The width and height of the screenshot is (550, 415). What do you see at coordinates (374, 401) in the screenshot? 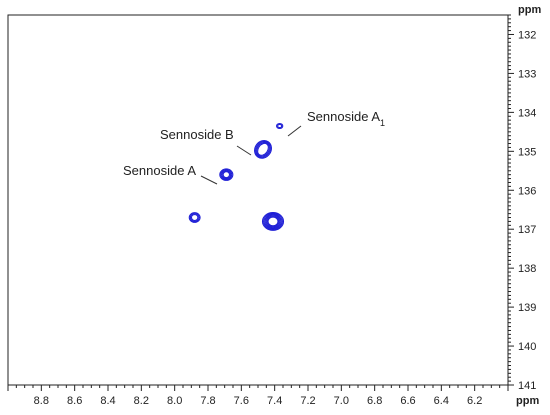
I see `x-tick-label: 6.8` at bounding box center [374, 401].